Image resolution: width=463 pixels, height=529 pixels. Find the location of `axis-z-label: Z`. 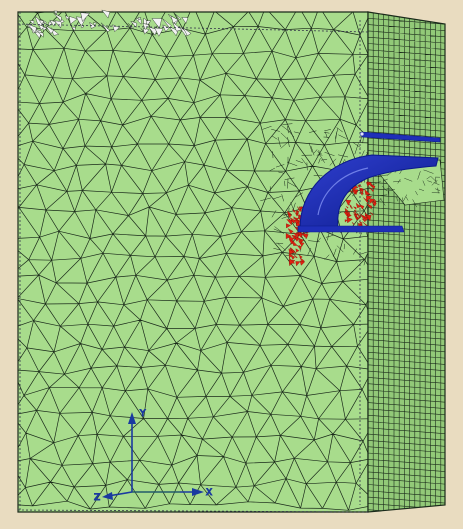

axis-z-label: Z is located at coordinates (97, 498).